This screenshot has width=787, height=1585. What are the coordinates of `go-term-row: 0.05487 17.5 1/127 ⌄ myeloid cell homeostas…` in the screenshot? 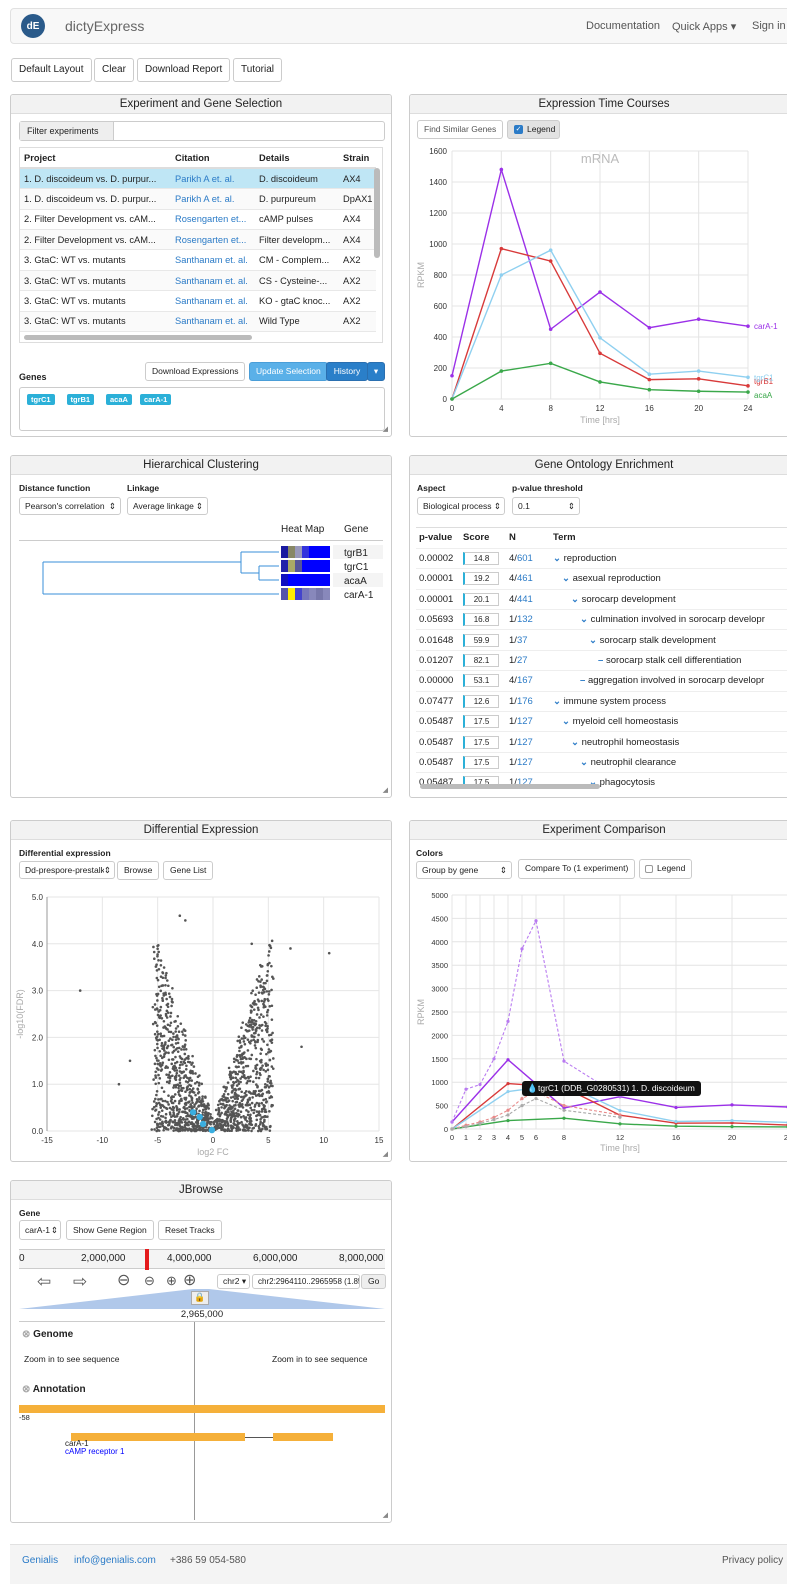 It's located at (601, 722).